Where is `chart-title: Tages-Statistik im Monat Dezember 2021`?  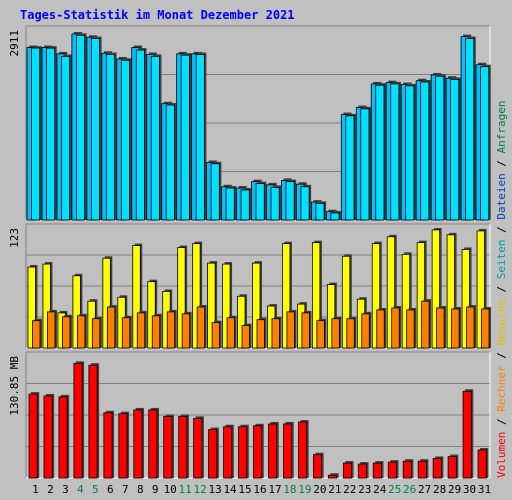 chart-title: Tages-Statistik im Monat Dezember 2021 is located at coordinates (157, 15).